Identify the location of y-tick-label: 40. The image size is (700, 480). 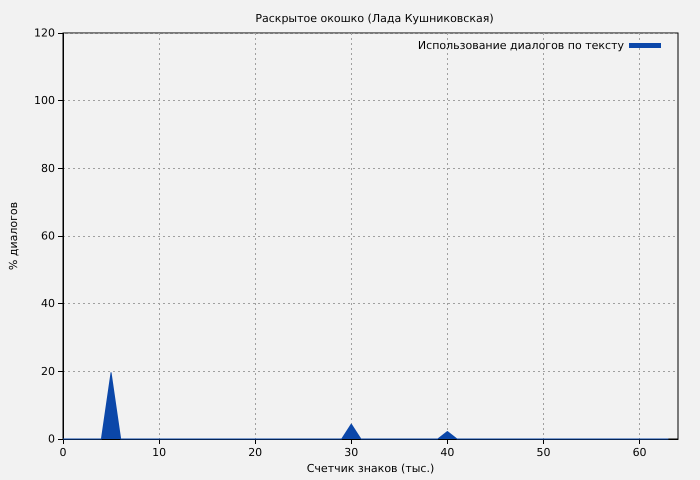
(48, 303).